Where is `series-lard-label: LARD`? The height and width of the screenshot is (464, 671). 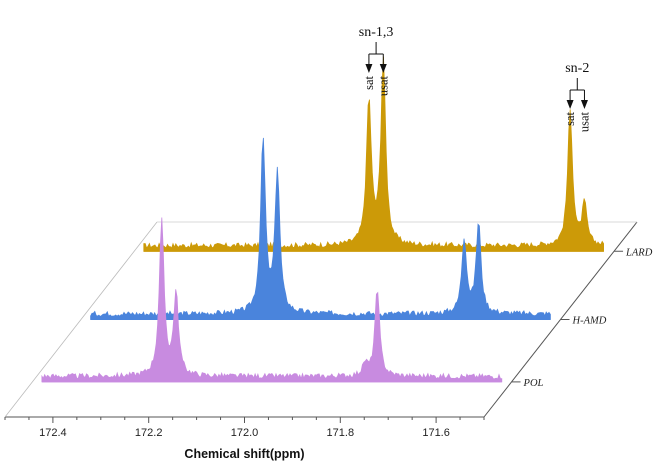 series-lard-label: LARD is located at coordinates (639, 252).